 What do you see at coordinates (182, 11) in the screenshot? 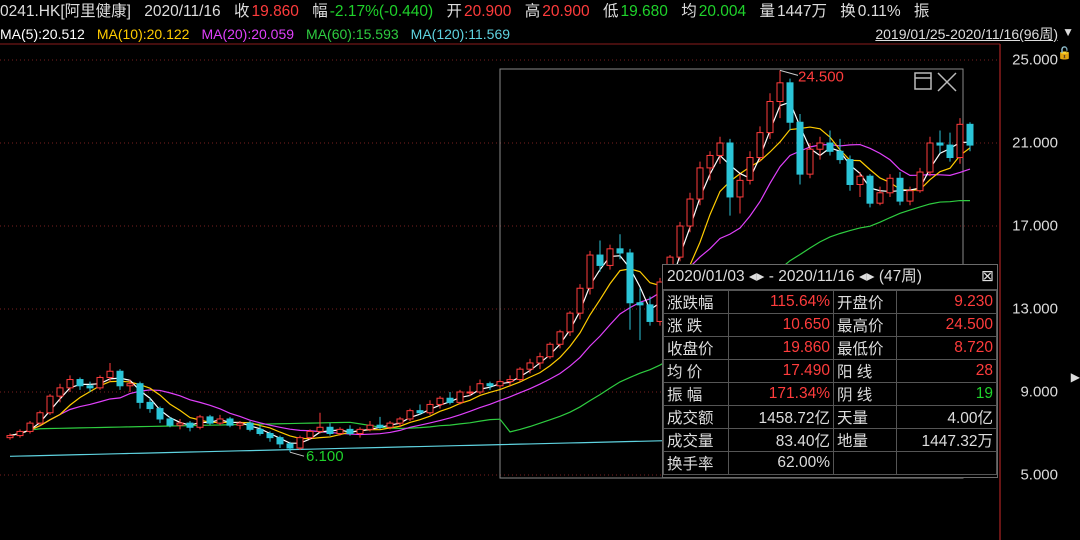
I see `quote-date: 2020/11/16` at bounding box center [182, 11].